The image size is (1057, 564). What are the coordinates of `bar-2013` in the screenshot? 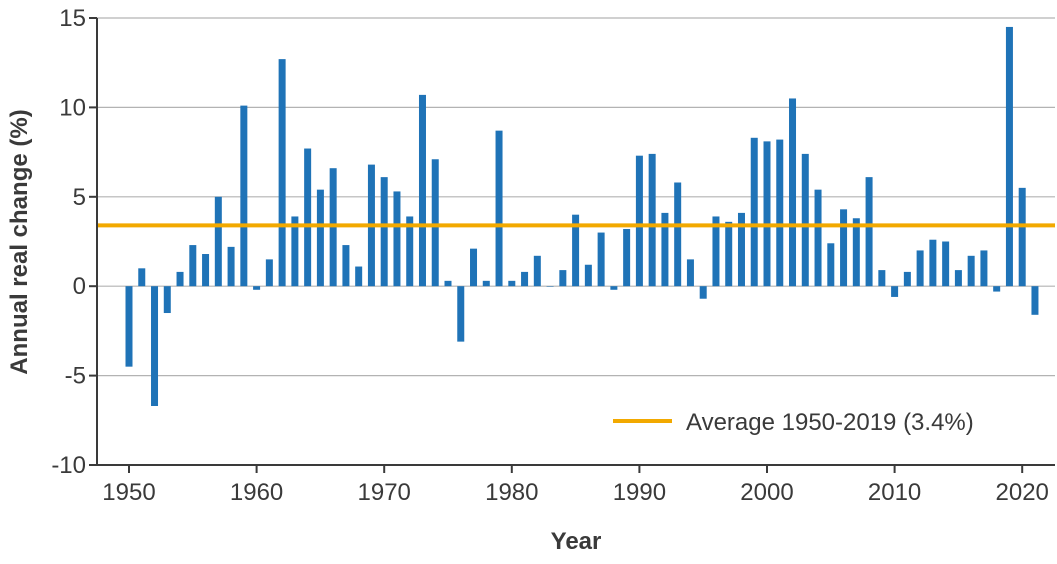 It's located at (933, 263).